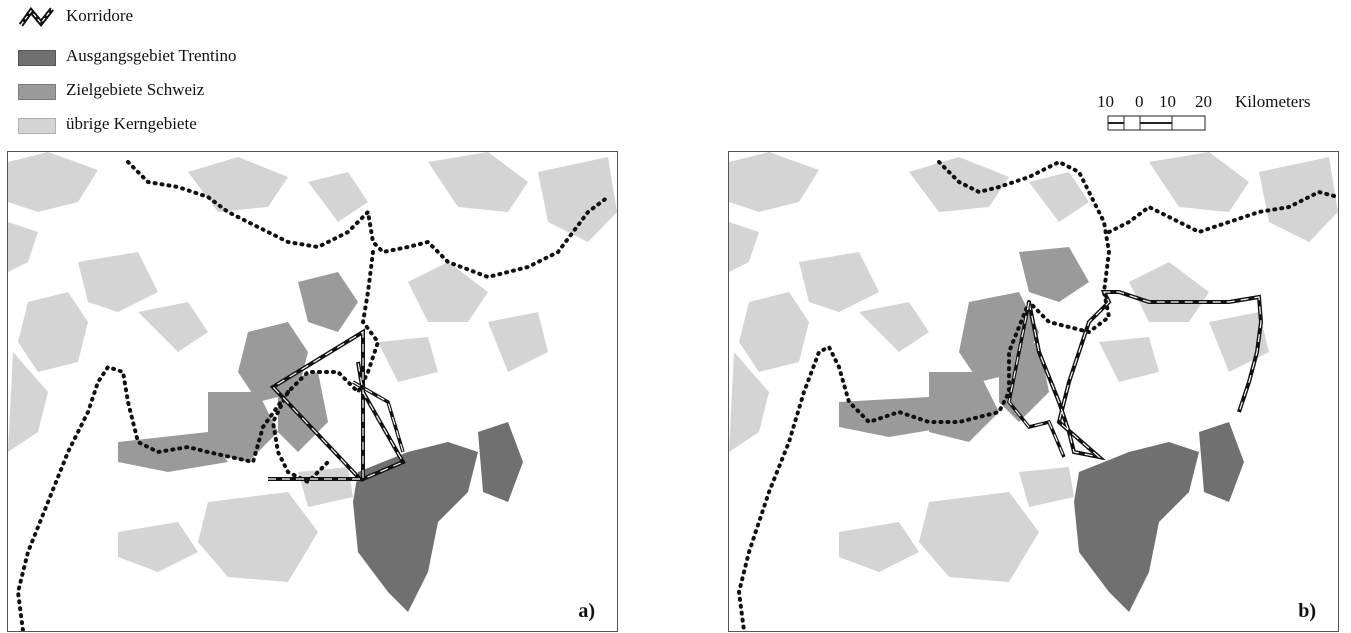 The image size is (1351, 633). I want to click on target-swatch, so click(37, 92).